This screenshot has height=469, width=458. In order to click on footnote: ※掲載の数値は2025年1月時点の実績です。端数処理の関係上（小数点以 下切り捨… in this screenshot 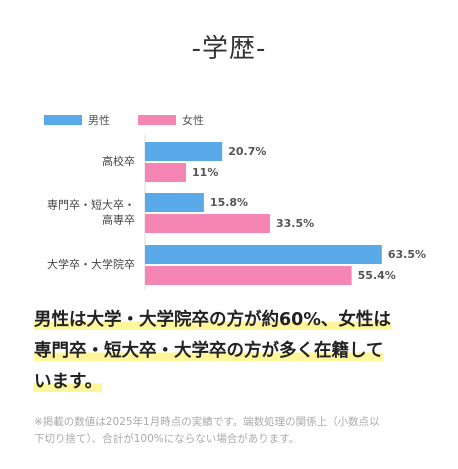, I will do `click(234, 431)`.